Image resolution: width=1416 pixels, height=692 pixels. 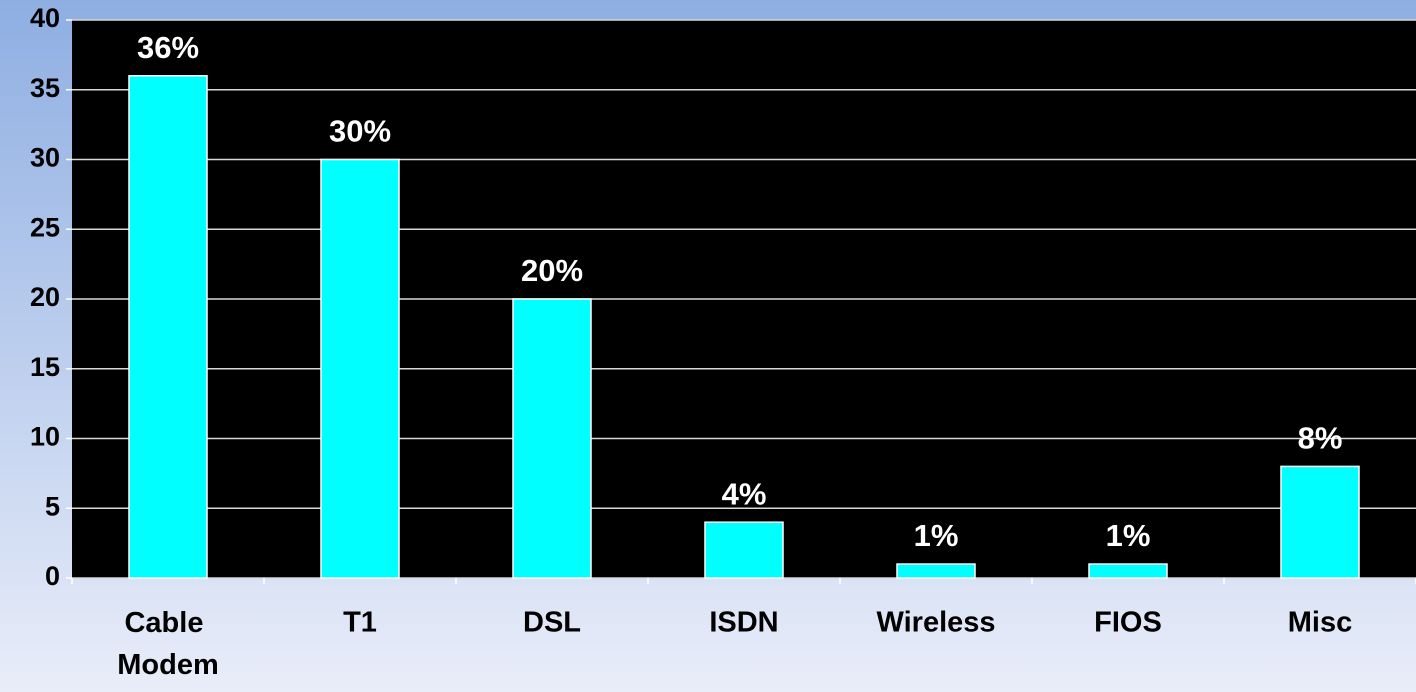 What do you see at coordinates (52, 506) in the screenshot?
I see `y-tick-label: 5` at bounding box center [52, 506].